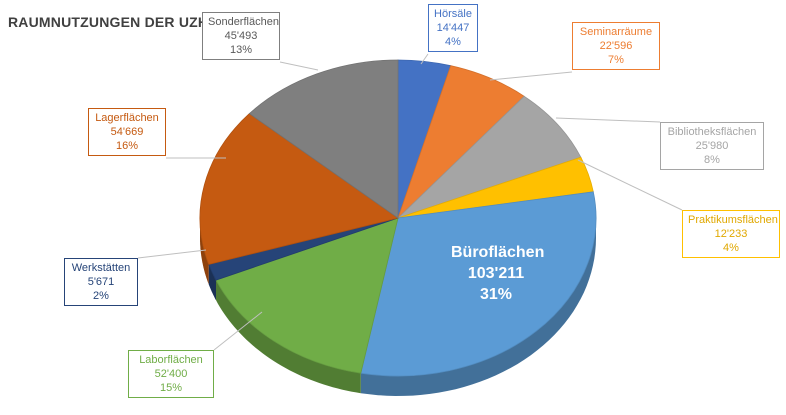 This screenshot has width=786, height=415. Describe the element at coordinates (127, 118) in the screenshot. I see `label-name: Lagerflächen` at that location.